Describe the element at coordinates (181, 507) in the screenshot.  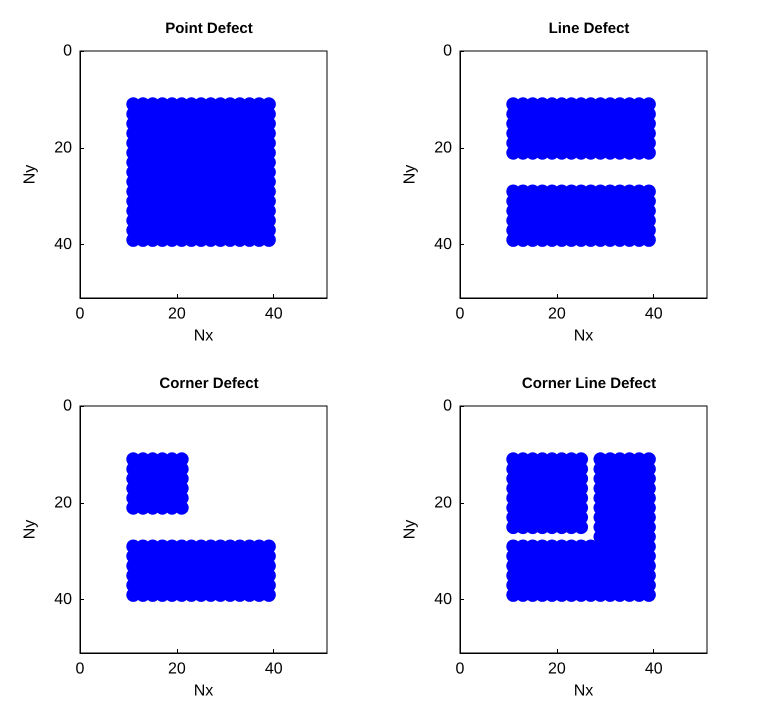
I see `point` at that location.